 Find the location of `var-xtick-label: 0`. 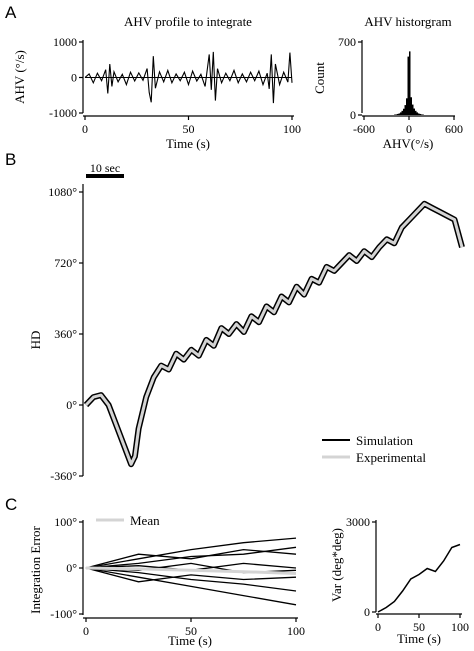

var-xtick-label: 0 is located at coordinates (378, 627).